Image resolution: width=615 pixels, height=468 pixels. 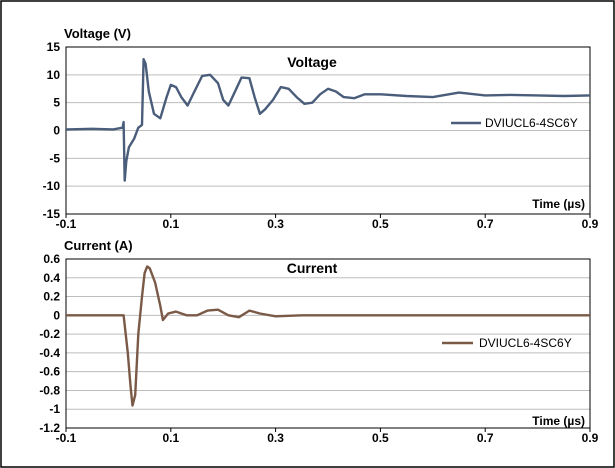 What do you see at coordinates (56, 103) in the screenshot?
I see `y-tick-label: 5` at bounding box center [56, 103].